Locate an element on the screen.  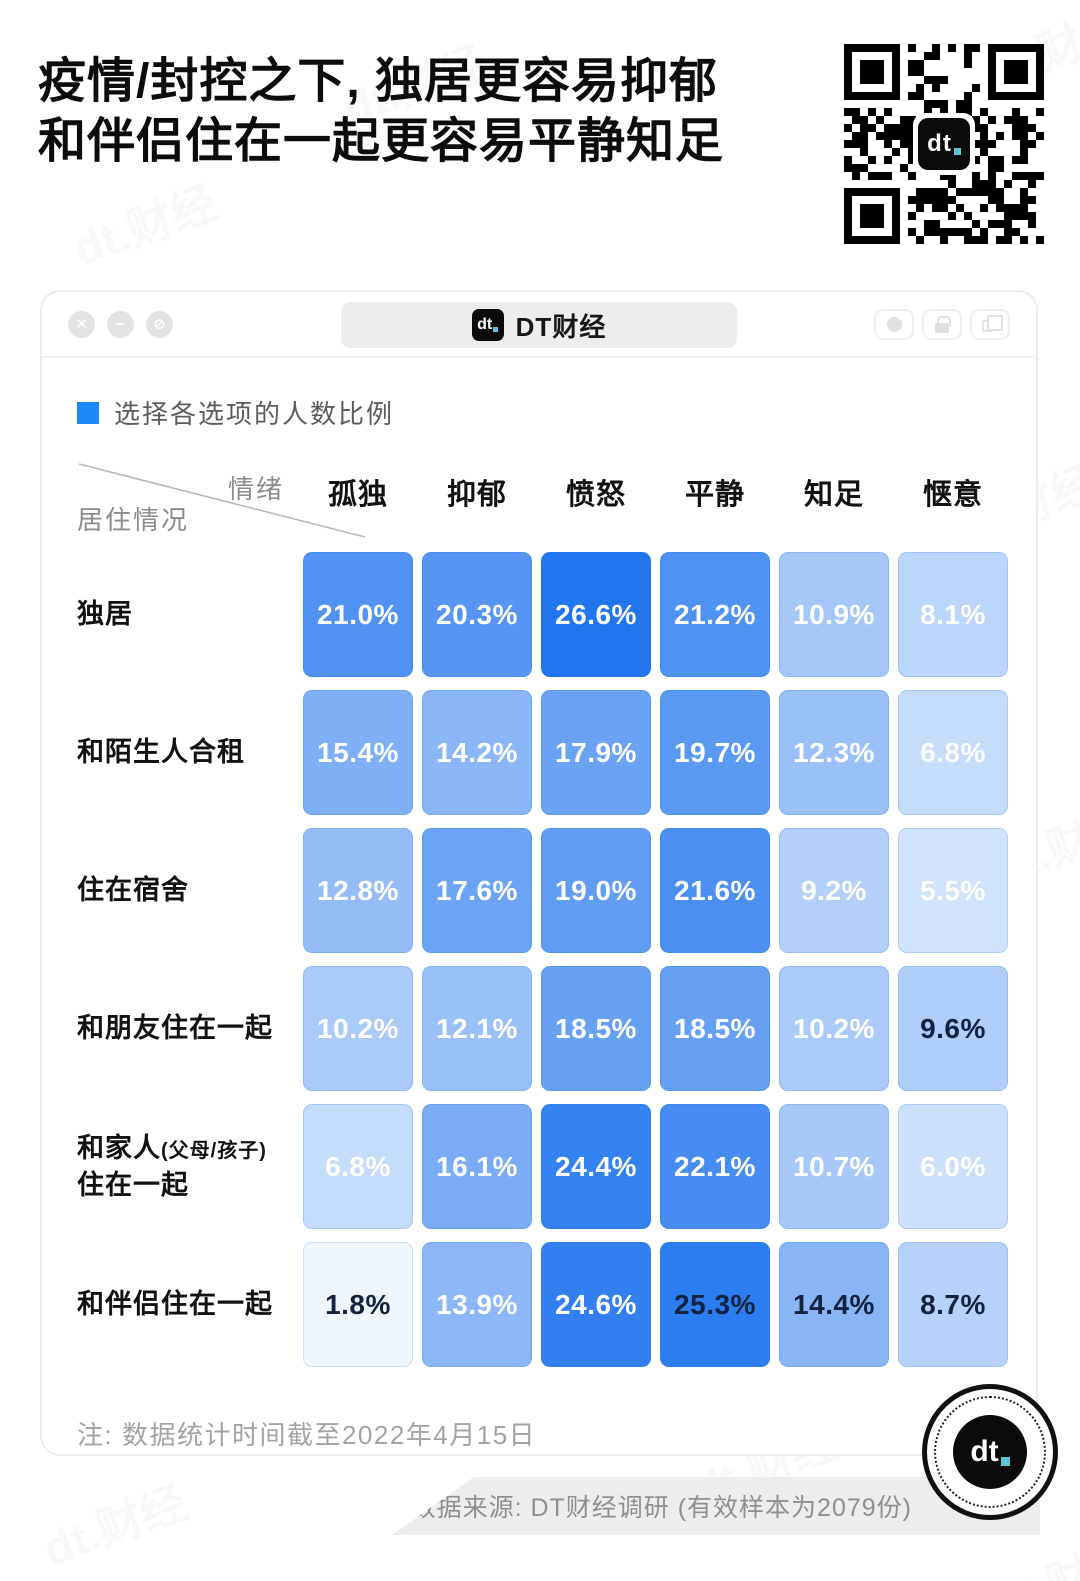
heatmap-cell: 24.6% is located at coordinates (596, 1304).